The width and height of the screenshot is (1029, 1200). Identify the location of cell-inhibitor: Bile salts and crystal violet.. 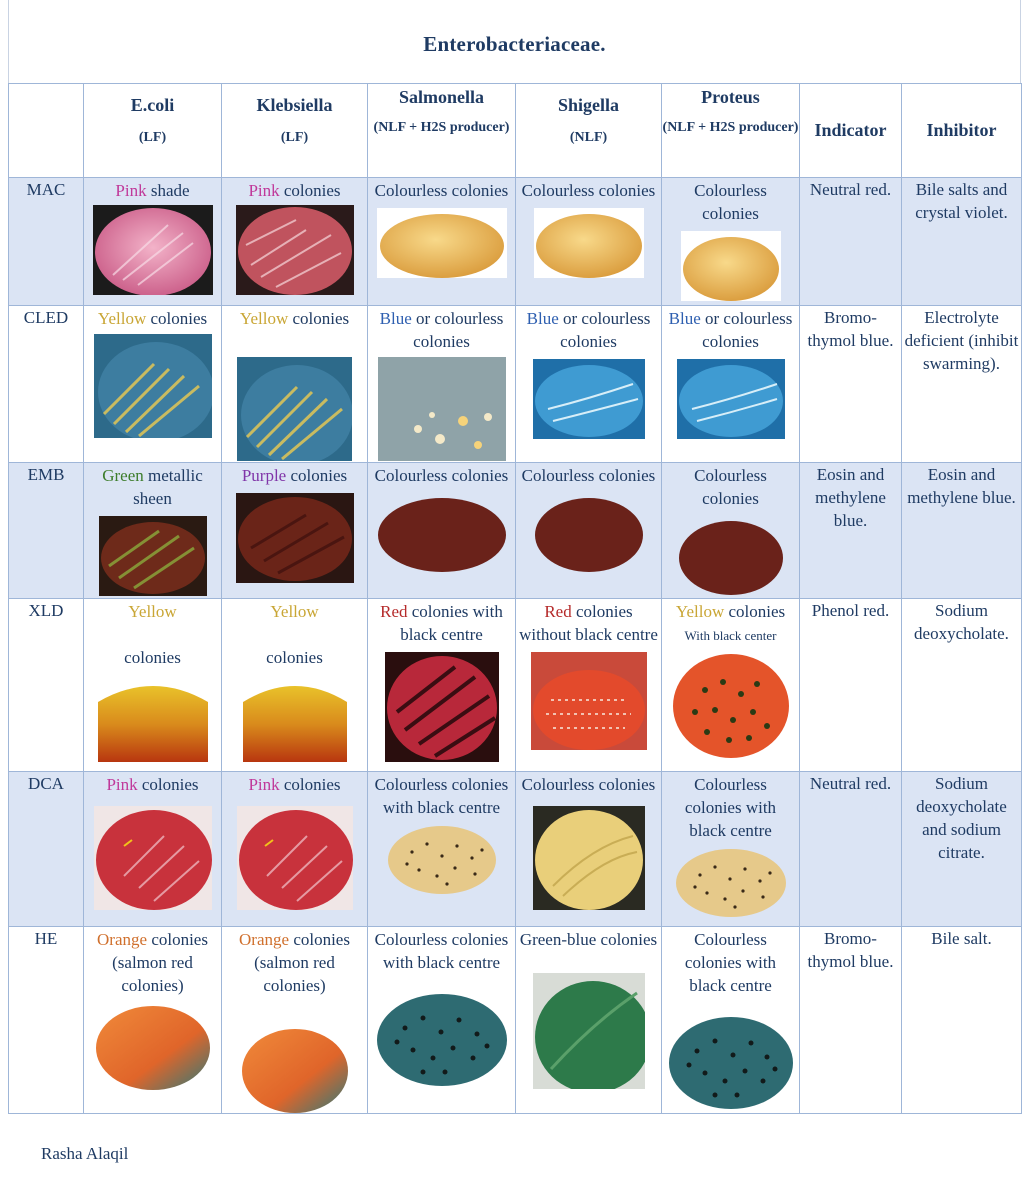
(961, 241).